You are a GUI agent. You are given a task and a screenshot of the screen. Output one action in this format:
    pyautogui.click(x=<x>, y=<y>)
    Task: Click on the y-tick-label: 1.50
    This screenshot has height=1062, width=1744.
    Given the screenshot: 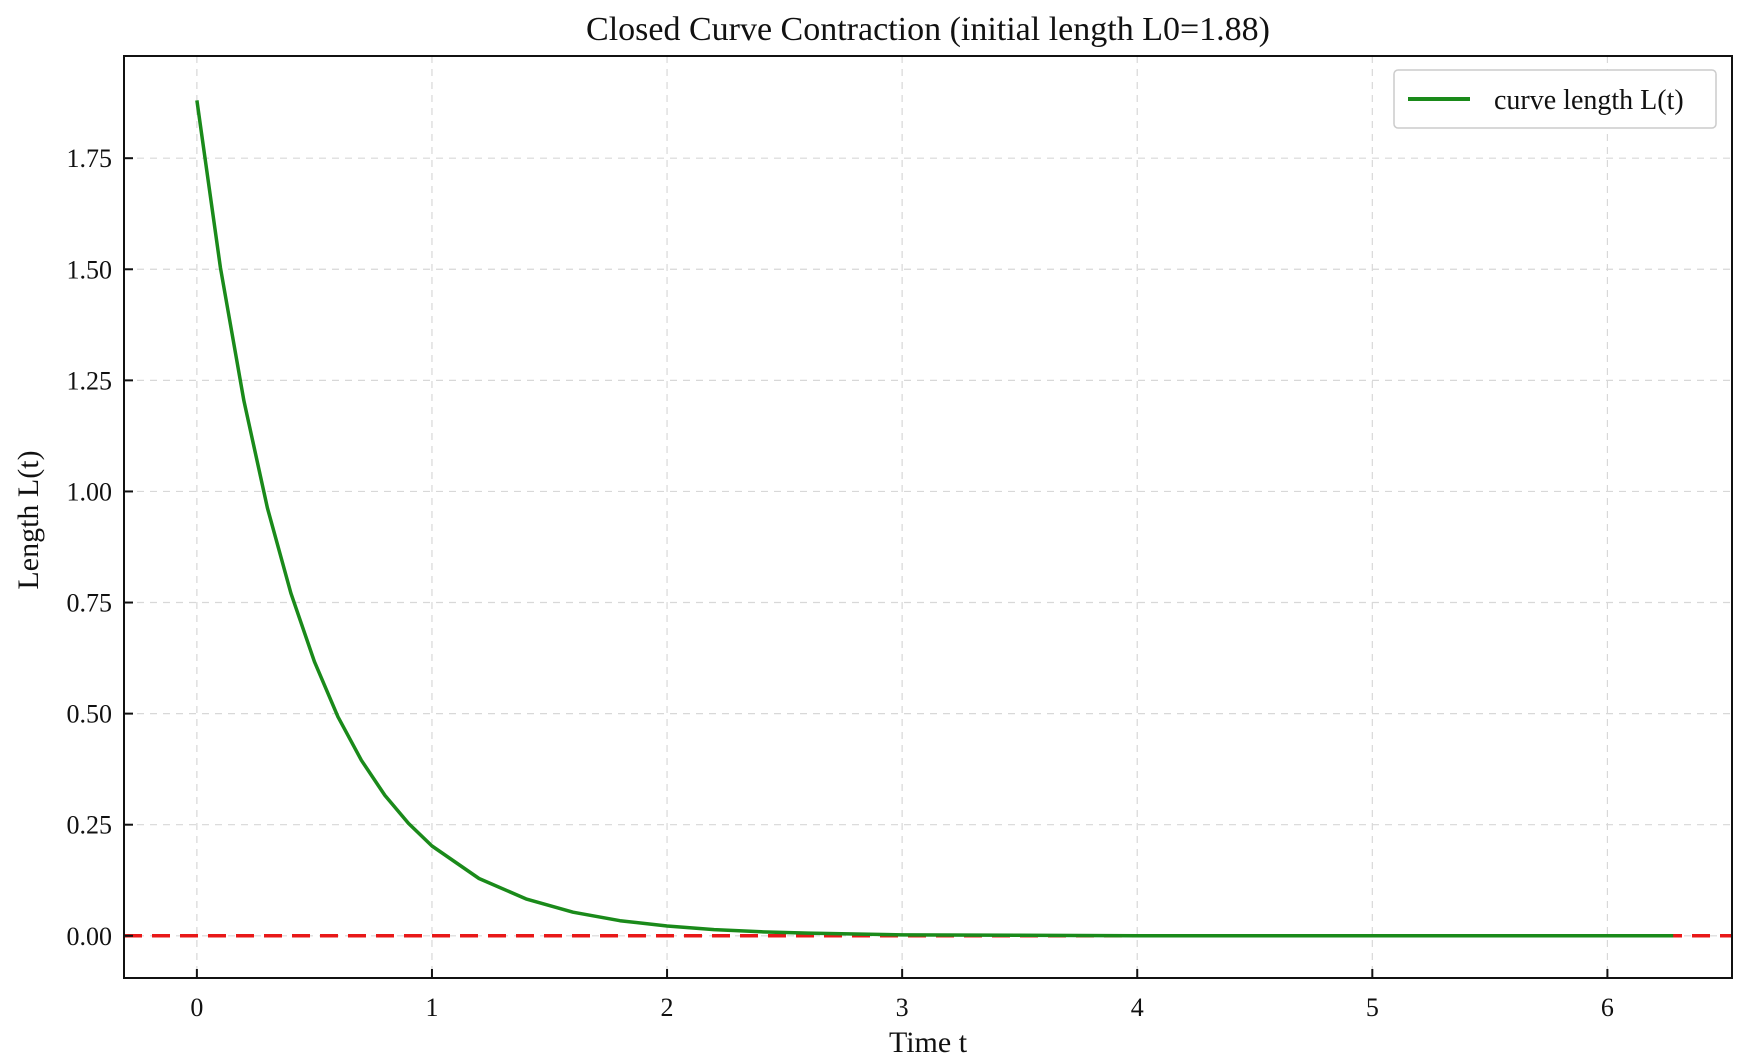 What is the action you would take?
    pyautogui.click(x=90, y=269)
    